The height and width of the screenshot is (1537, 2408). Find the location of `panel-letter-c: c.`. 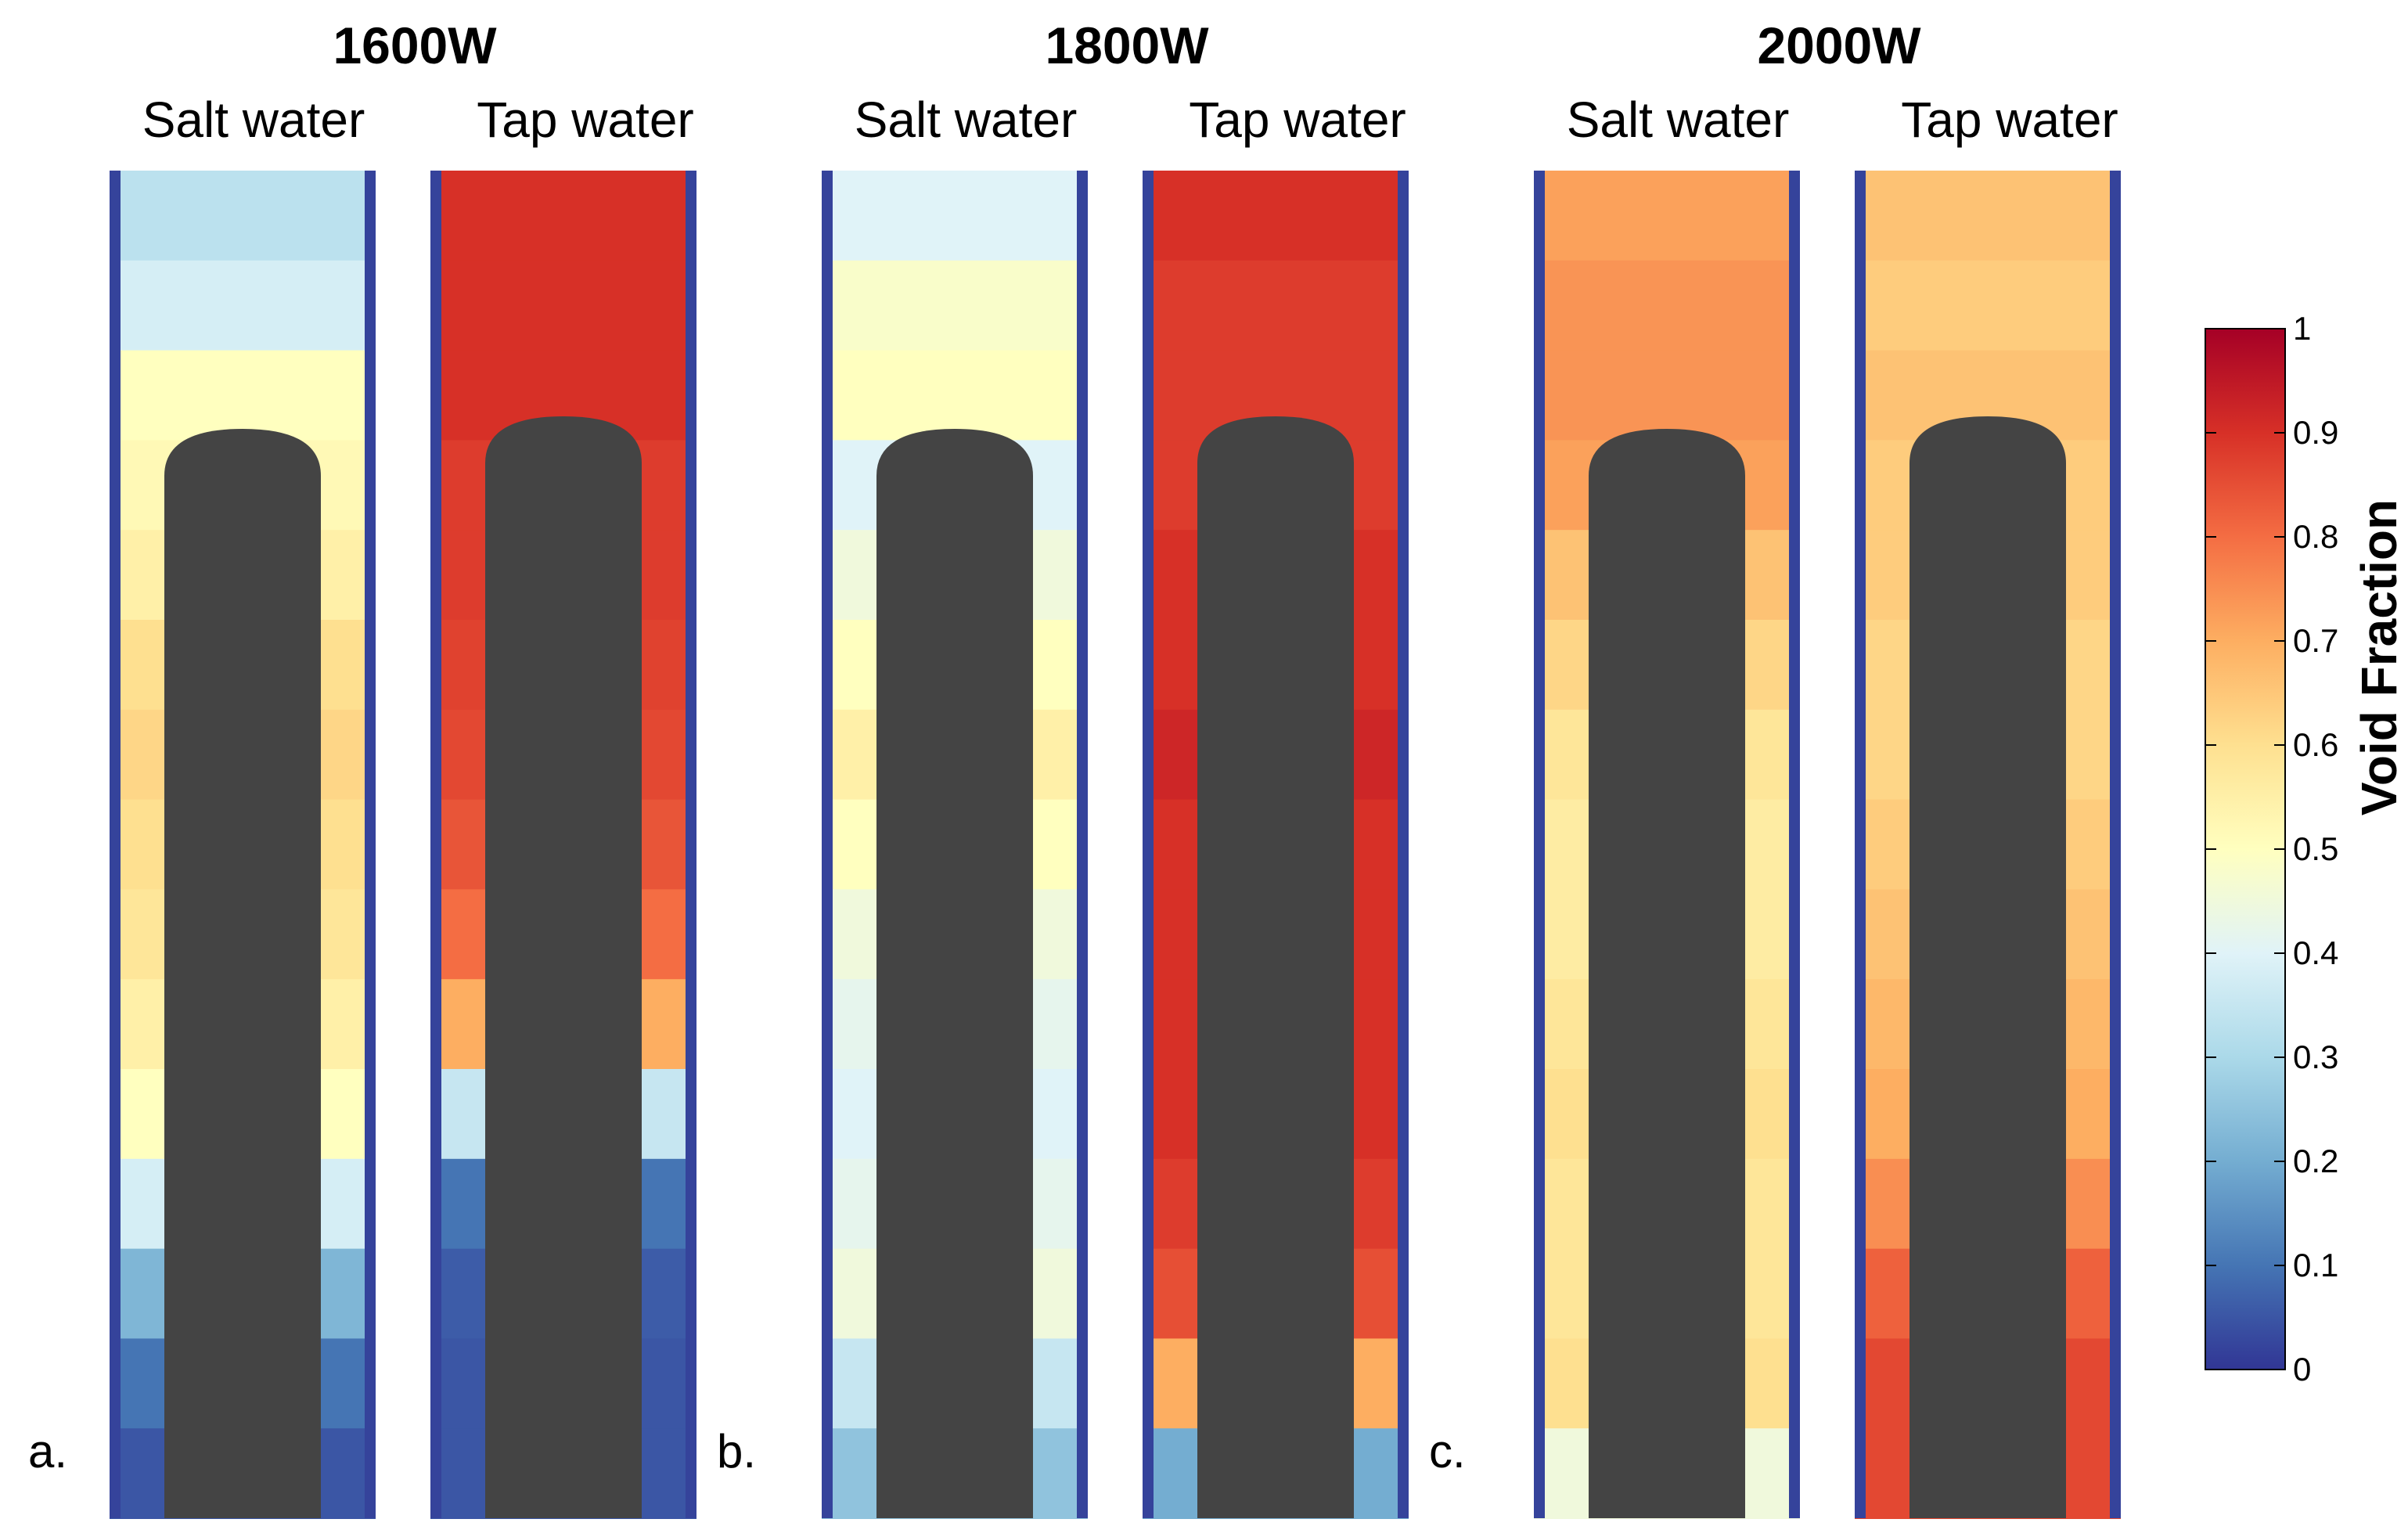

panel-letter-c: c. is located at coordinates (1447, 1451).